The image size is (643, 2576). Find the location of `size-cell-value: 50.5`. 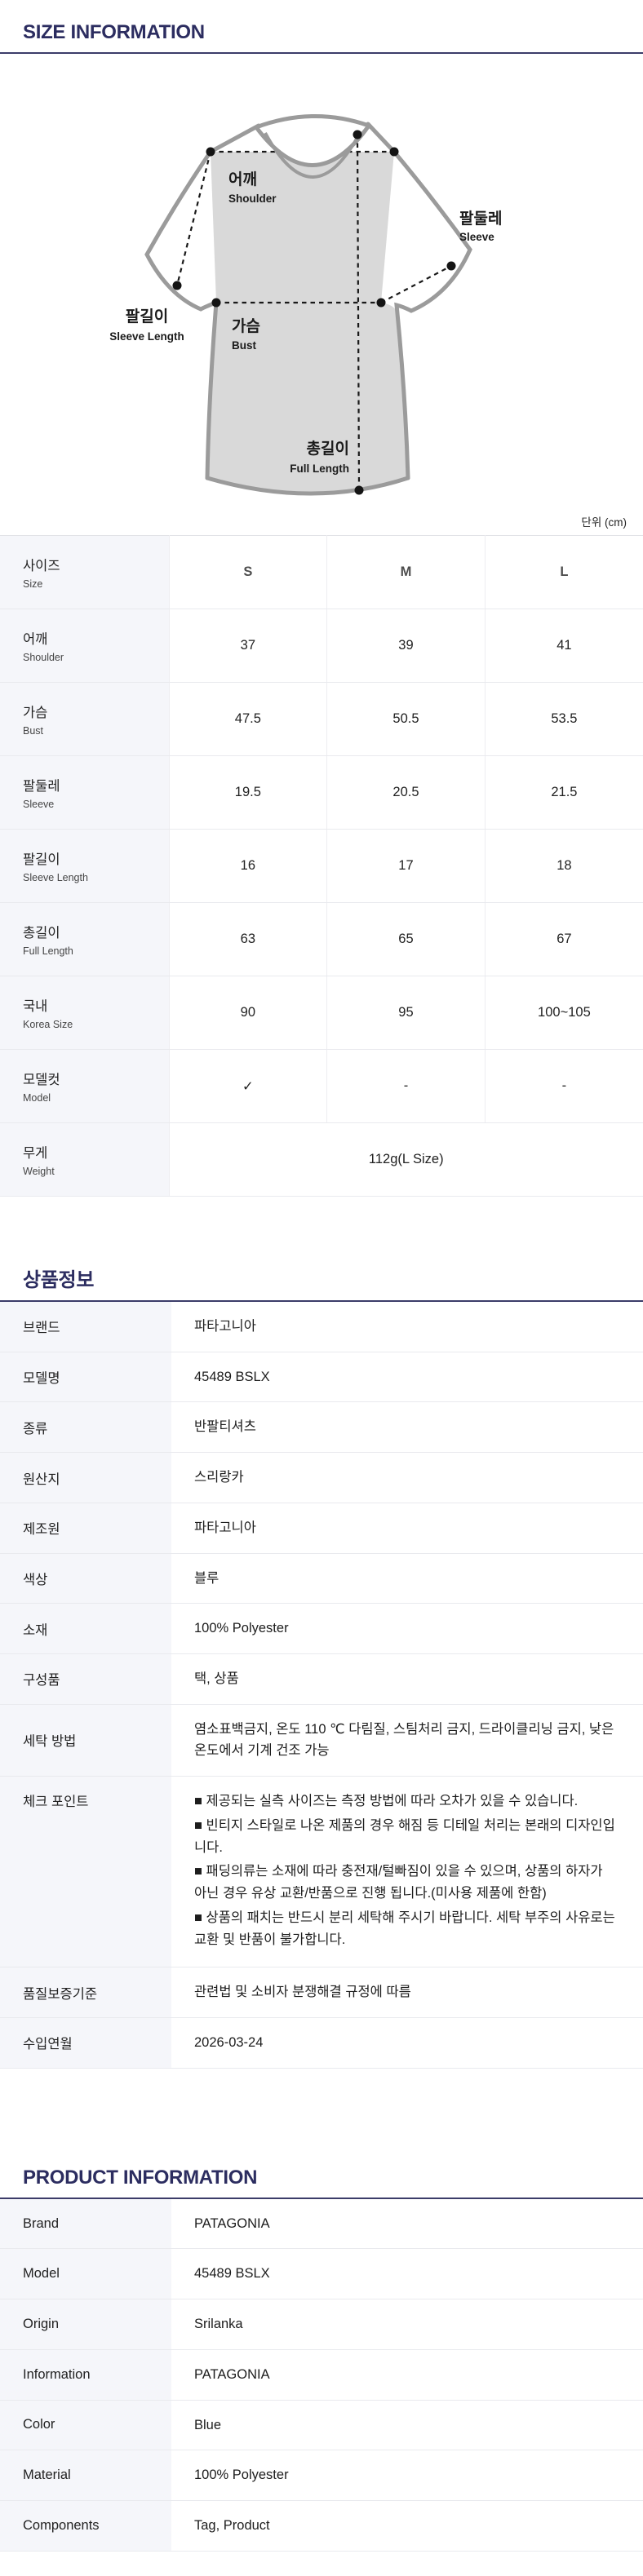

size-cell-value: 50.5 is located at coordinates (406, 719).